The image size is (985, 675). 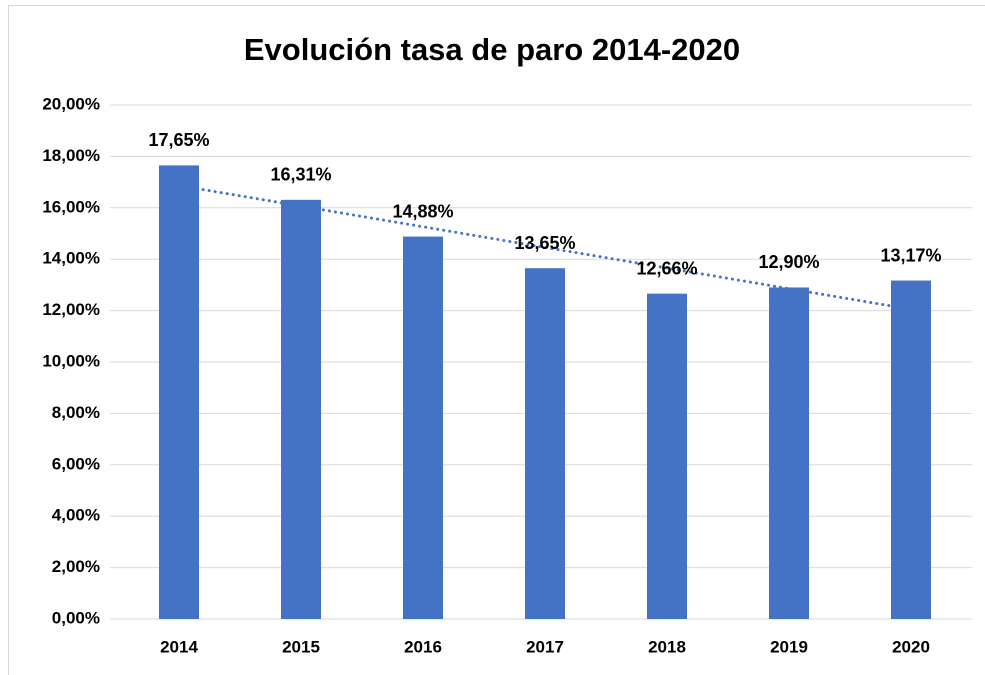 I want to click on y-tick-label: 4,00%, so click(x=76, y=515).